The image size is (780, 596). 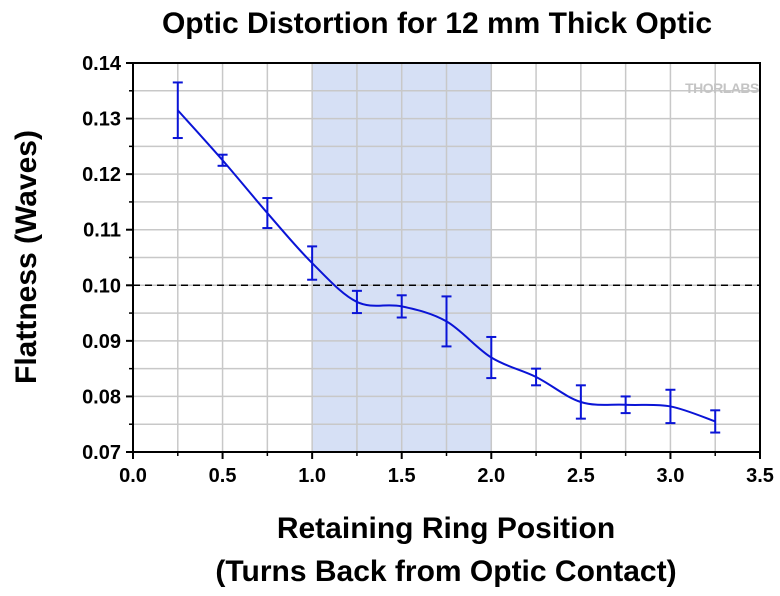 What do you see at coordinates (581, 476) in the screenshot?
I see `x-tick-label: 2.5` at bounding box center [581, 476].